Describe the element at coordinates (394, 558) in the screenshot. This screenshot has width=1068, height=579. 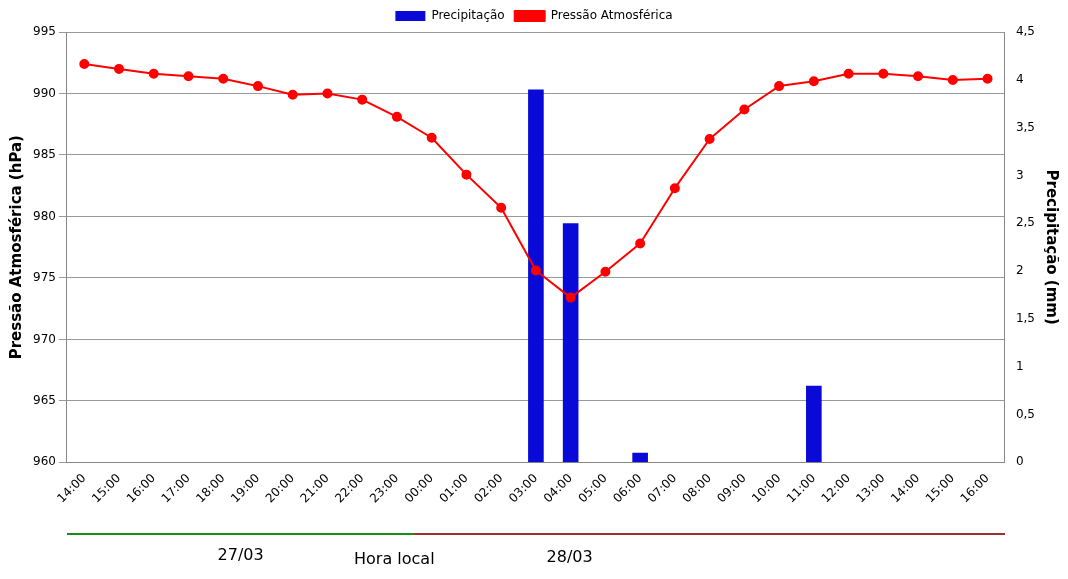
I see `x-axis-title: Hora local` at that location.